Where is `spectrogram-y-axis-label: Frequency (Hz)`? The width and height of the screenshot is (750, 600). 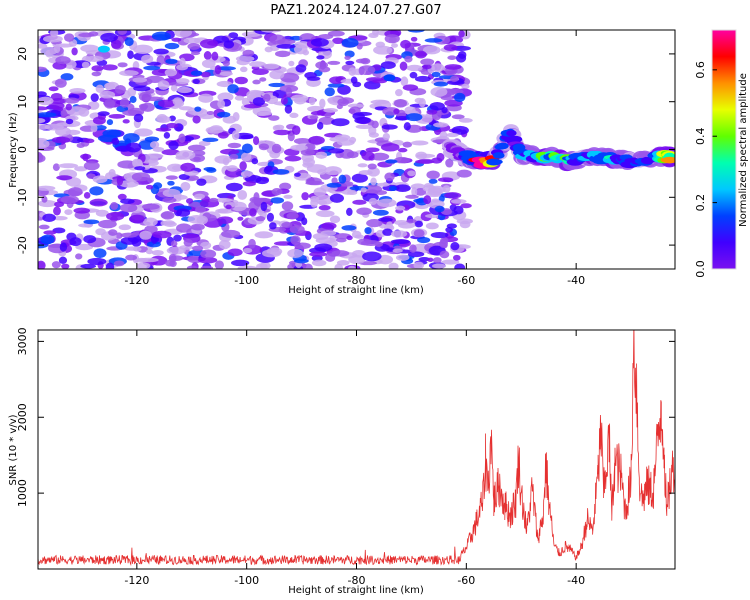 spectrogram-y-axis-label: Frequency (Hz) is located at coordinates (13, 150).